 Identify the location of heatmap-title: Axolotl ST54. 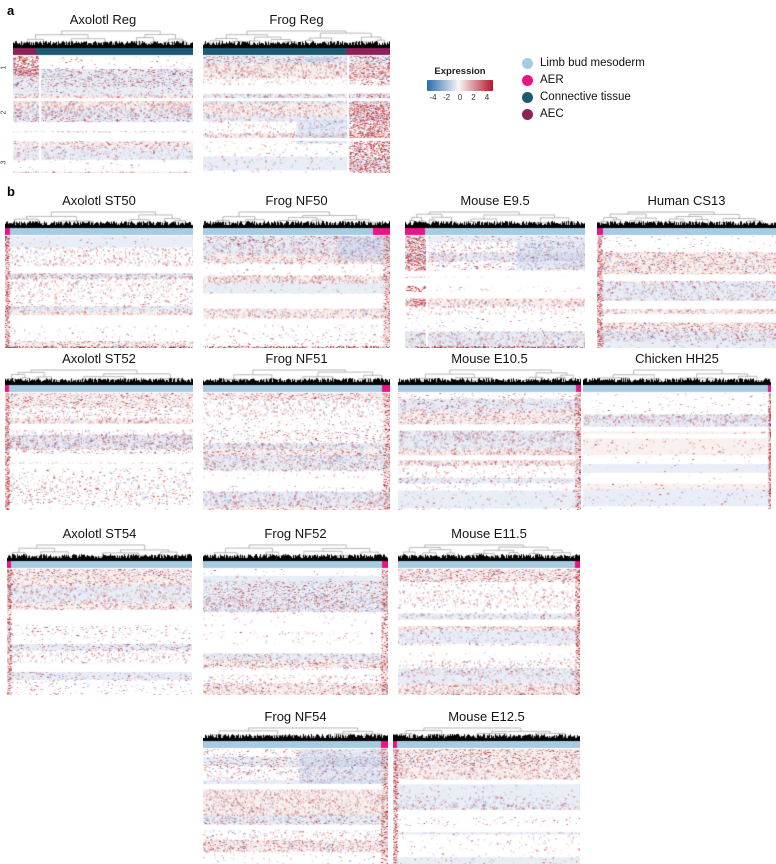
(99, 533).